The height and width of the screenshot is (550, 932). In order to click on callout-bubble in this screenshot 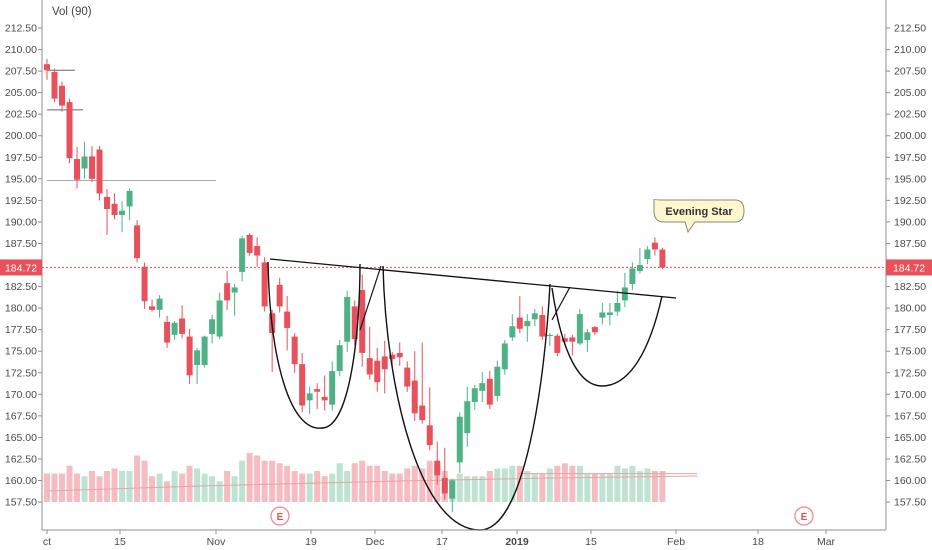, I will do `click(699, 216)`.